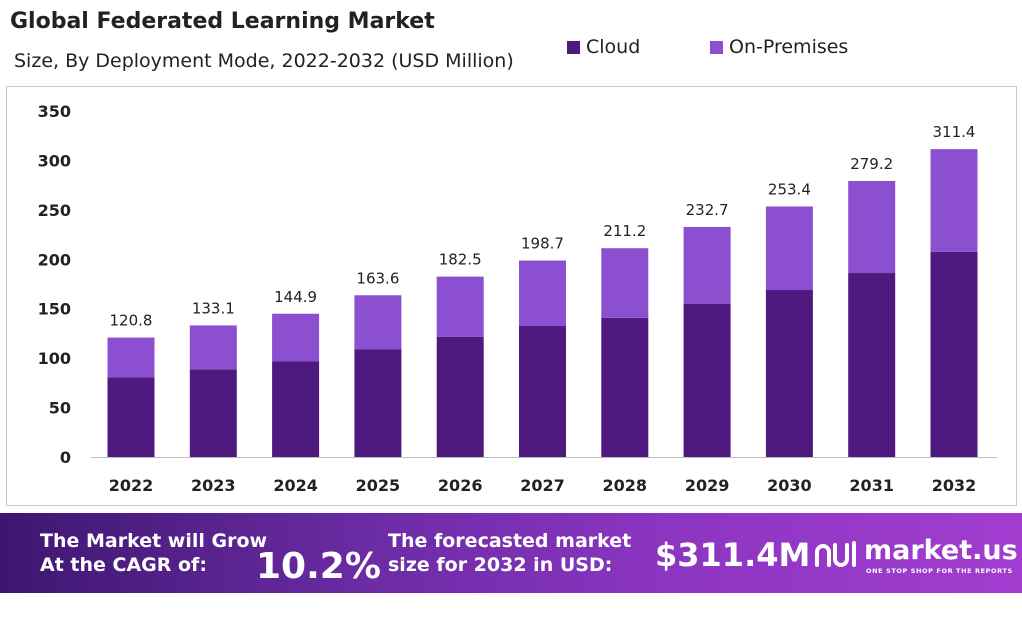  Describe the element at coordinates (613, 47) in the screenshot. I see `legend-label-cloud: Cloud` at that location.